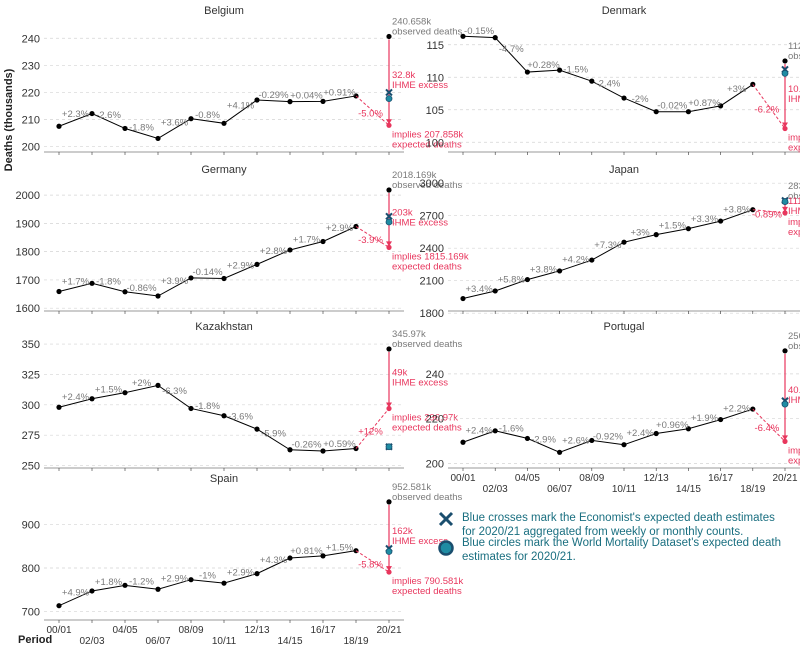  What do you see at coordinates (527, 478) in the screenshot?
I see `x-tick-label: 04/05` at bounding box center [527, 478].